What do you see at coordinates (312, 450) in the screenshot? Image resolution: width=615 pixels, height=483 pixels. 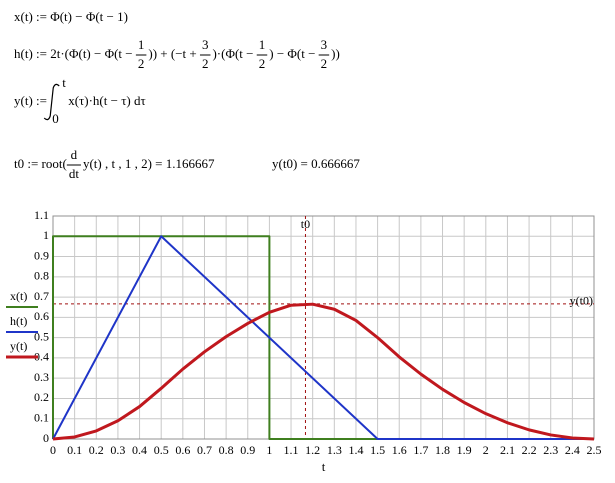 I see `x-tick-label: 1.2` at bounding box center [312, 450].